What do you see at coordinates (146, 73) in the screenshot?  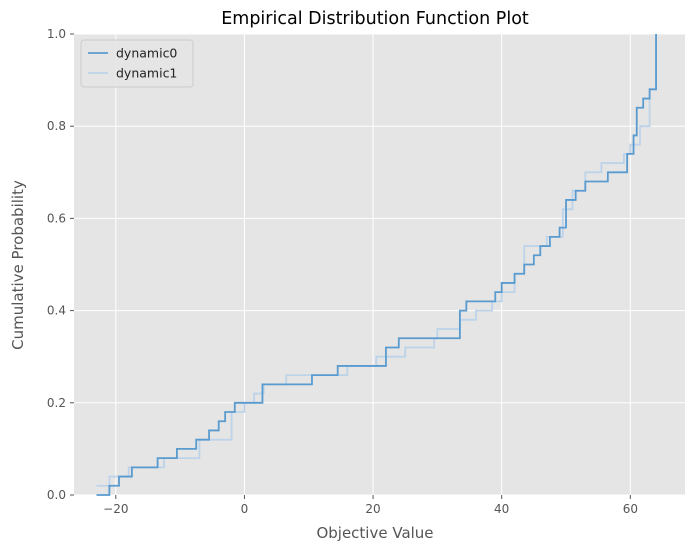 I see `legend-label-dynamic1: dynamic1` at bounding box center [146, 73].